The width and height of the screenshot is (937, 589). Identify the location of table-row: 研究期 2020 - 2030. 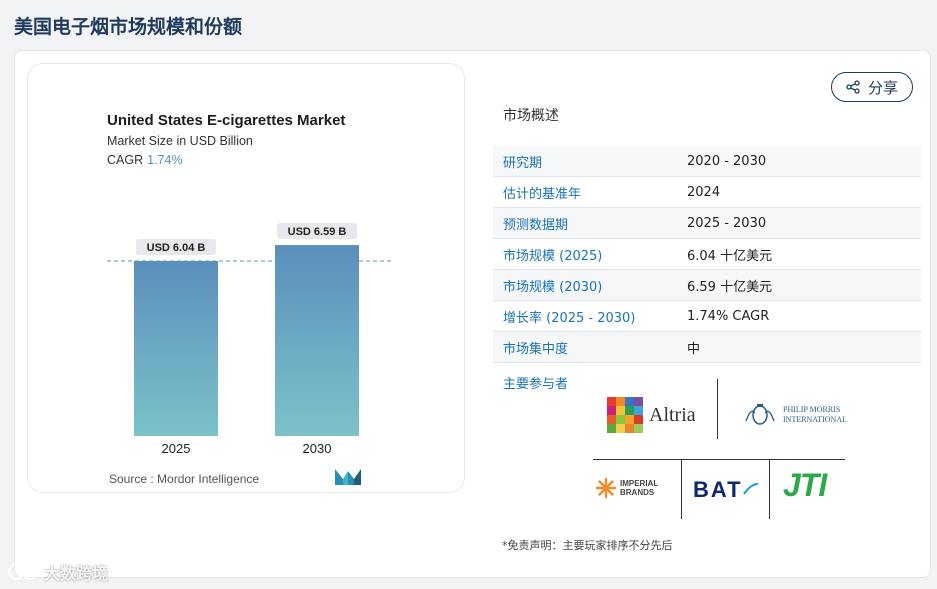
(707, 161).